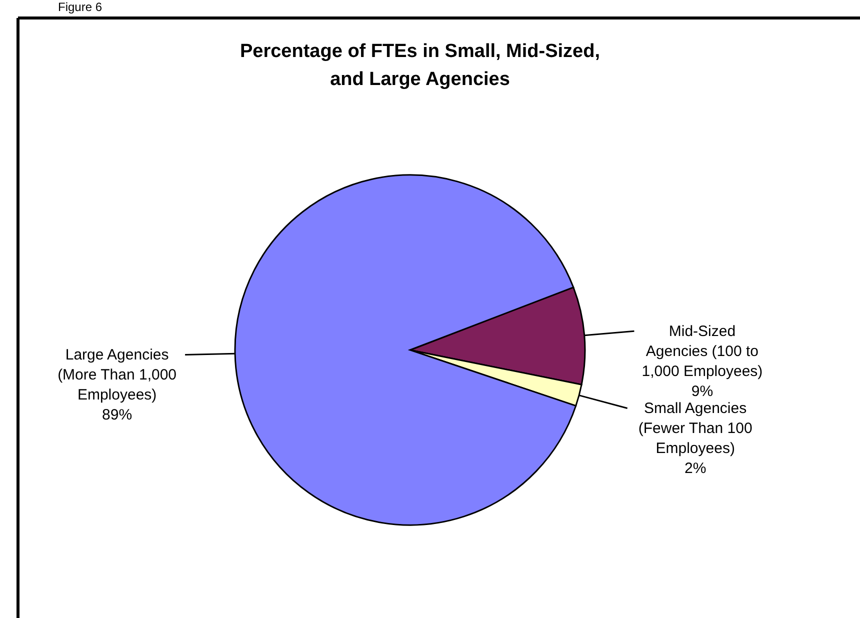 Image resolution: width=860 pixels, height=618 pixels. What do you see at coordinates (702, 351) in the screenshot?
I see `slice-label: Mid-Sized Agencies (100 to 1,000 Employees)` at bounding box center [702, 351].